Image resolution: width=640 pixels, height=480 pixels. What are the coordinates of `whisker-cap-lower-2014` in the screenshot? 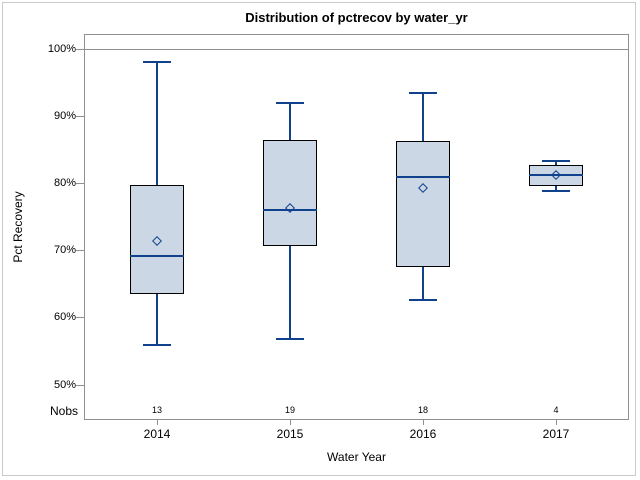 It's located at (157, 344).